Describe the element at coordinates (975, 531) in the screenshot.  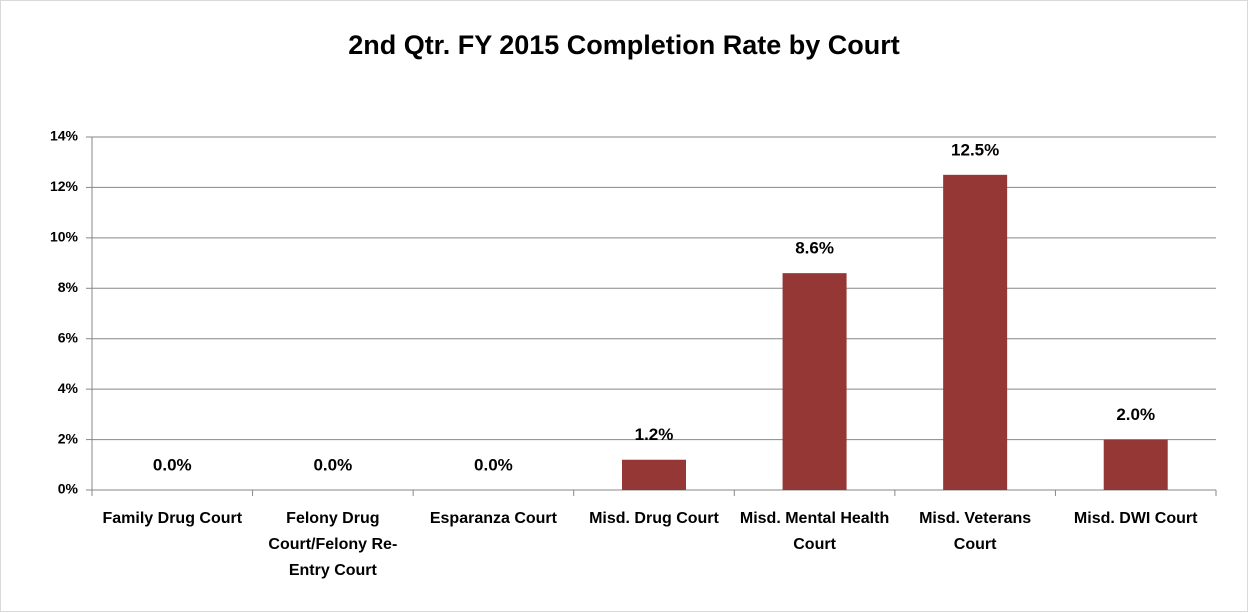
I see `x-tick-label: Misd. Veterans Court` at that location.